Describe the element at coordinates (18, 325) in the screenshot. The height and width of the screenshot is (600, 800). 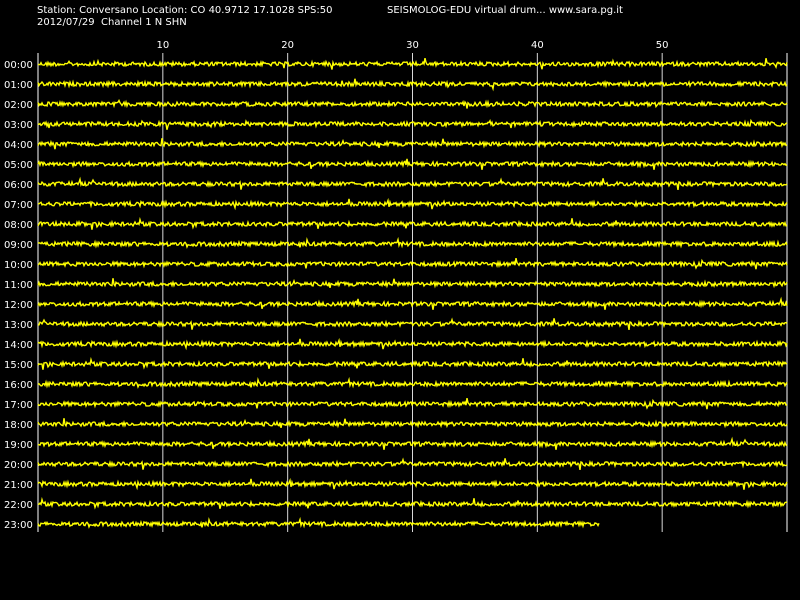
I see `row-label-1300: 13:00` at that location.